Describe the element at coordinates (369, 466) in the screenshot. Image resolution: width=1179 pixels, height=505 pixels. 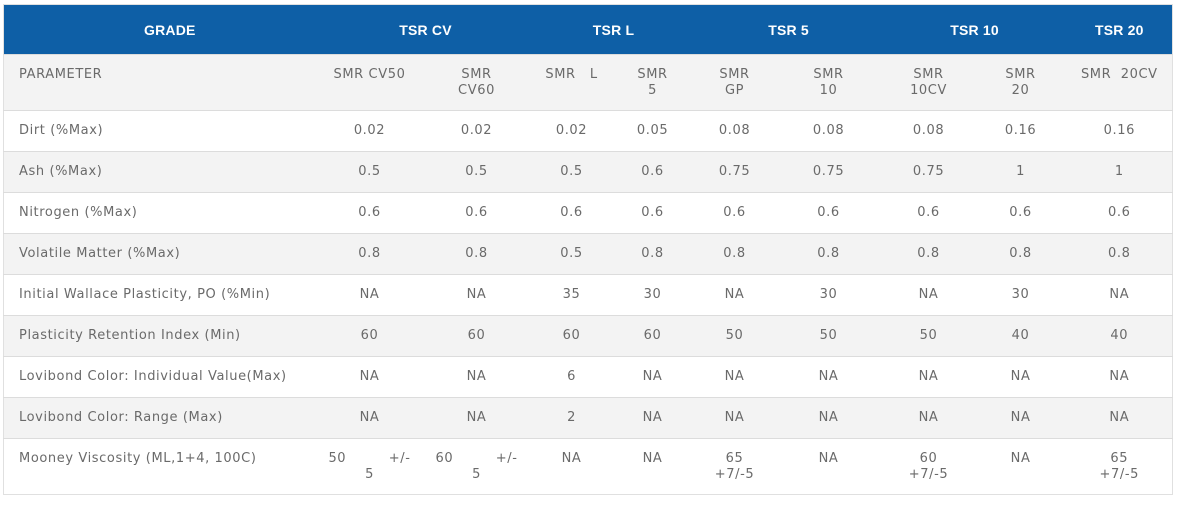
I see `value-cell: 50 +/- 5` at that location.